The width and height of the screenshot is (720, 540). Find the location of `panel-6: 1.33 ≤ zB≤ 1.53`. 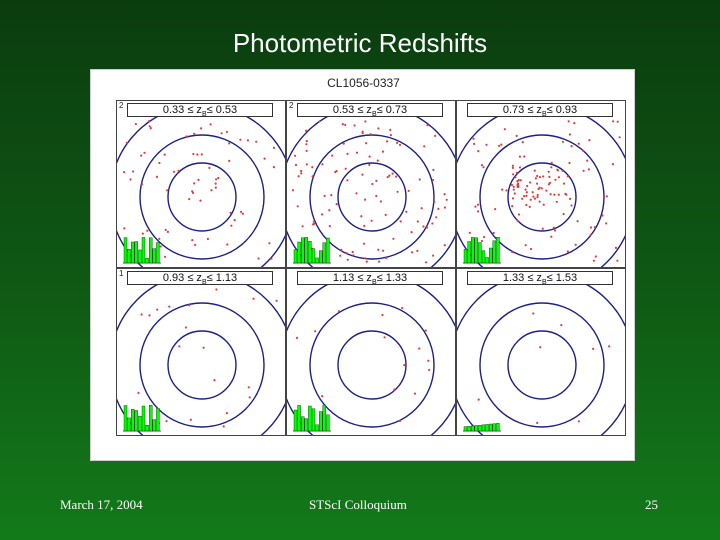

panel-6: 1.33 ≤ zB≤ 1.53 is located at coordinates (541, 352).